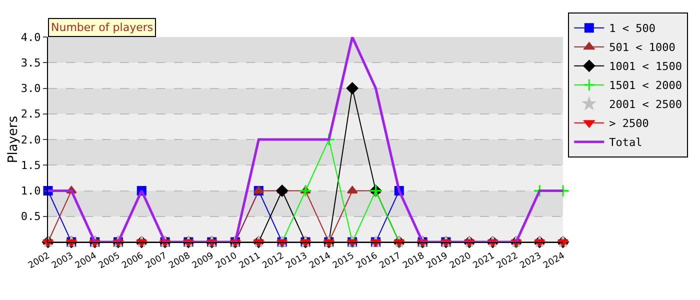 This screenshot has width=700, height=300. What do you see at coordinates (30, 63) in the screenshot?
I see `y-tick-label: 3.5` at bounding box center [30, 63].